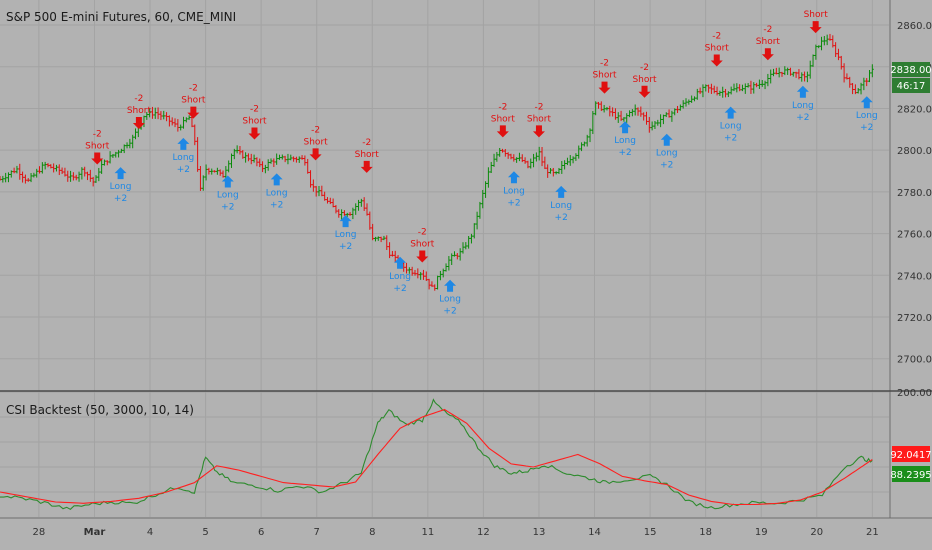  Describe the element at coordinates (914, 193) in the screenshot. I see `price-tick-label: 2780.00` at that location.